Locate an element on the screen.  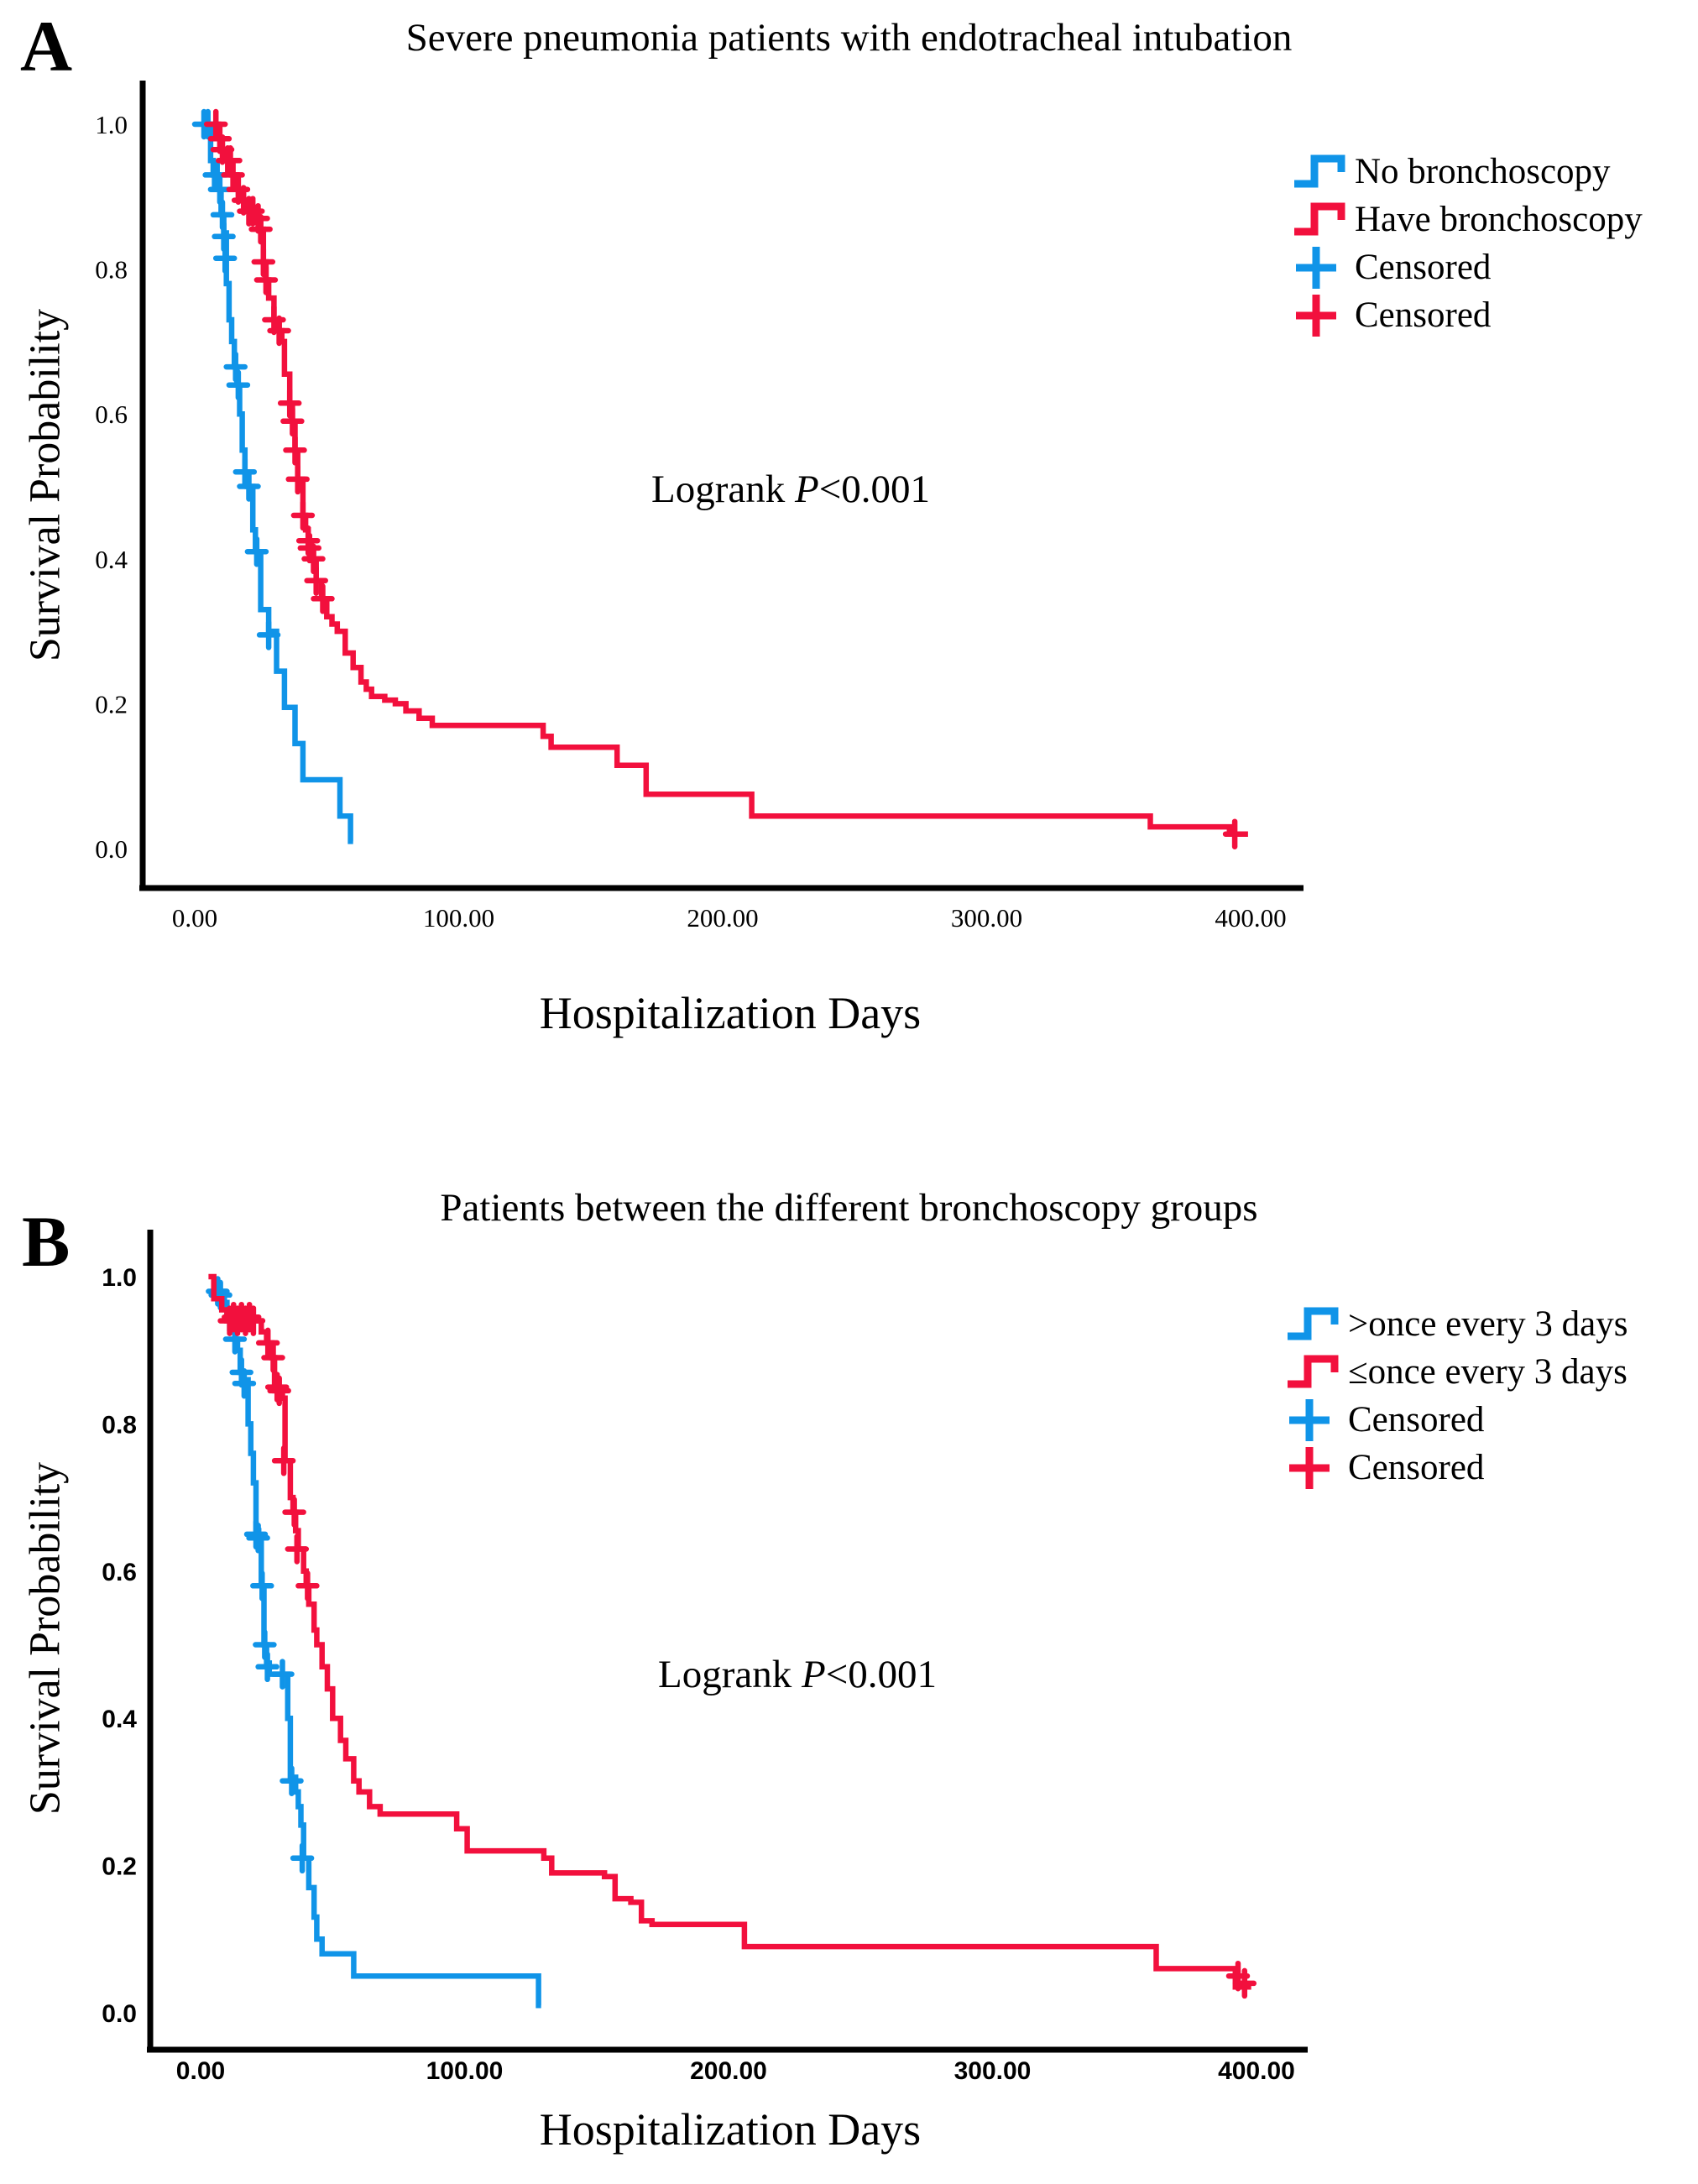
panel-b-letter: B is located at coordinates (47, 1241).